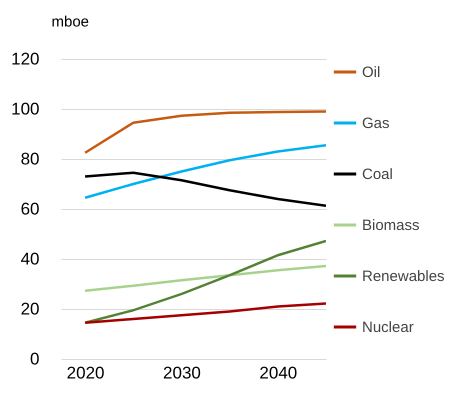 Image resolution: width=465 pixels, height=416 pixels. I want to click on y-tick-label: 100, so click(25, 109).